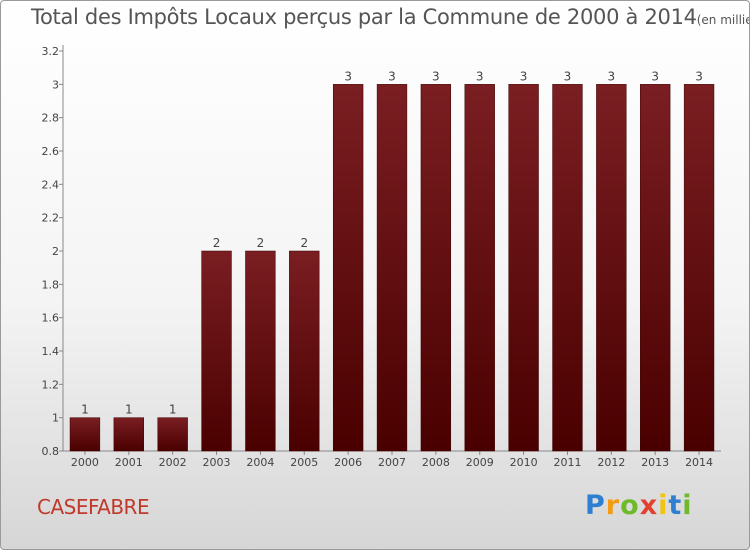  Describe the element at coordinates (51, 51) in the screenshot. I see `y-tick-label: 3.2` at that location.